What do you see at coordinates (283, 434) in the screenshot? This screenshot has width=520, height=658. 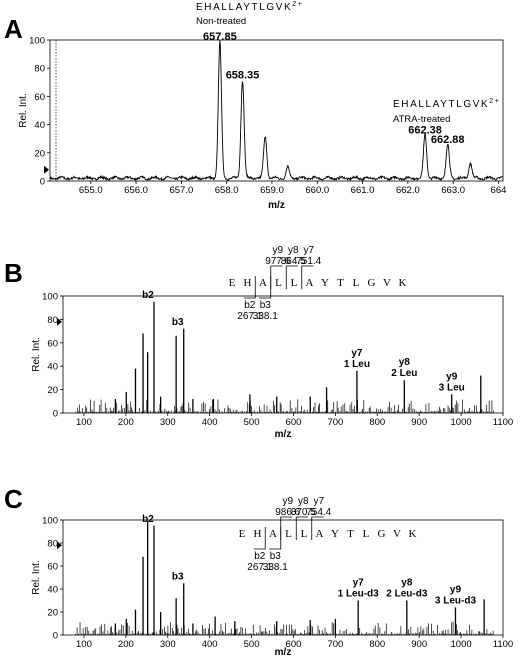 I see `panel-b-x-axis-title: m/z` at bounding box center [283, 434].